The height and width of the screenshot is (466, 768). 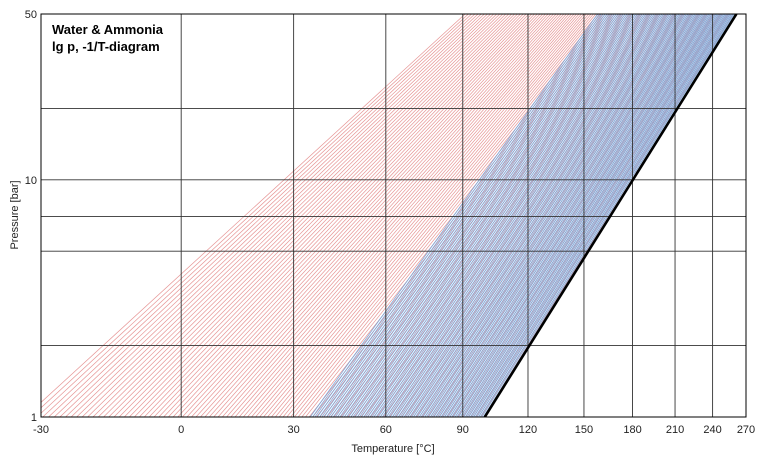 I want to click on y-tick-labels: 1 10 50, so click(x=31, y=216).